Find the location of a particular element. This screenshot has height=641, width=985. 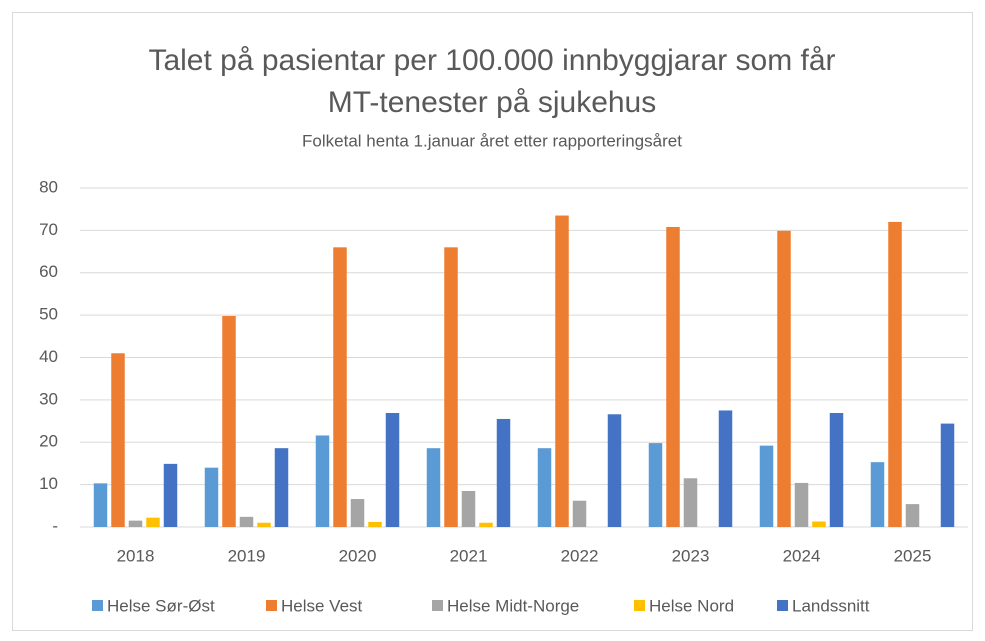

y-tick-label: 40 is located at coordinates (48, 356).